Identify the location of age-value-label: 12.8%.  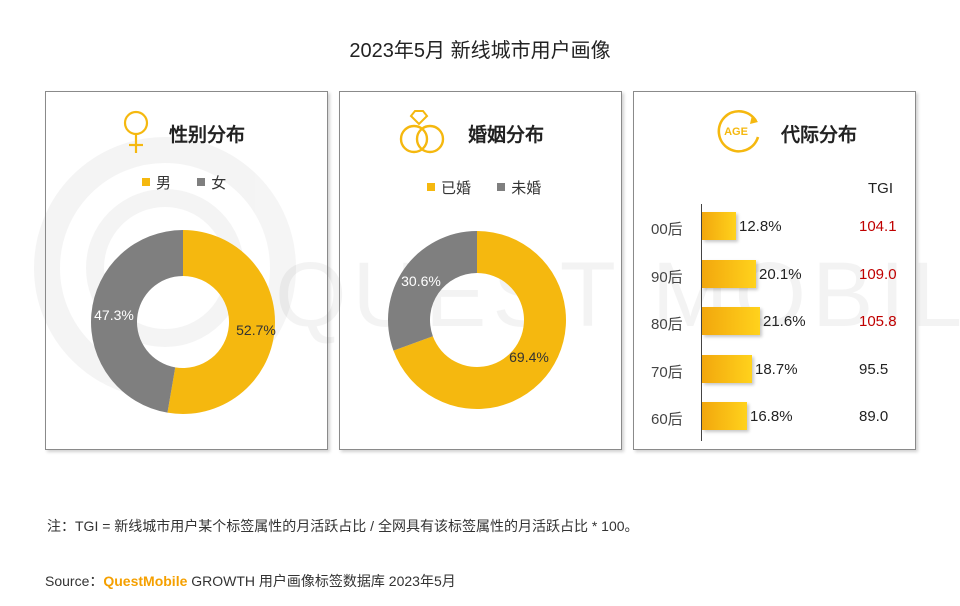
(760, 226).